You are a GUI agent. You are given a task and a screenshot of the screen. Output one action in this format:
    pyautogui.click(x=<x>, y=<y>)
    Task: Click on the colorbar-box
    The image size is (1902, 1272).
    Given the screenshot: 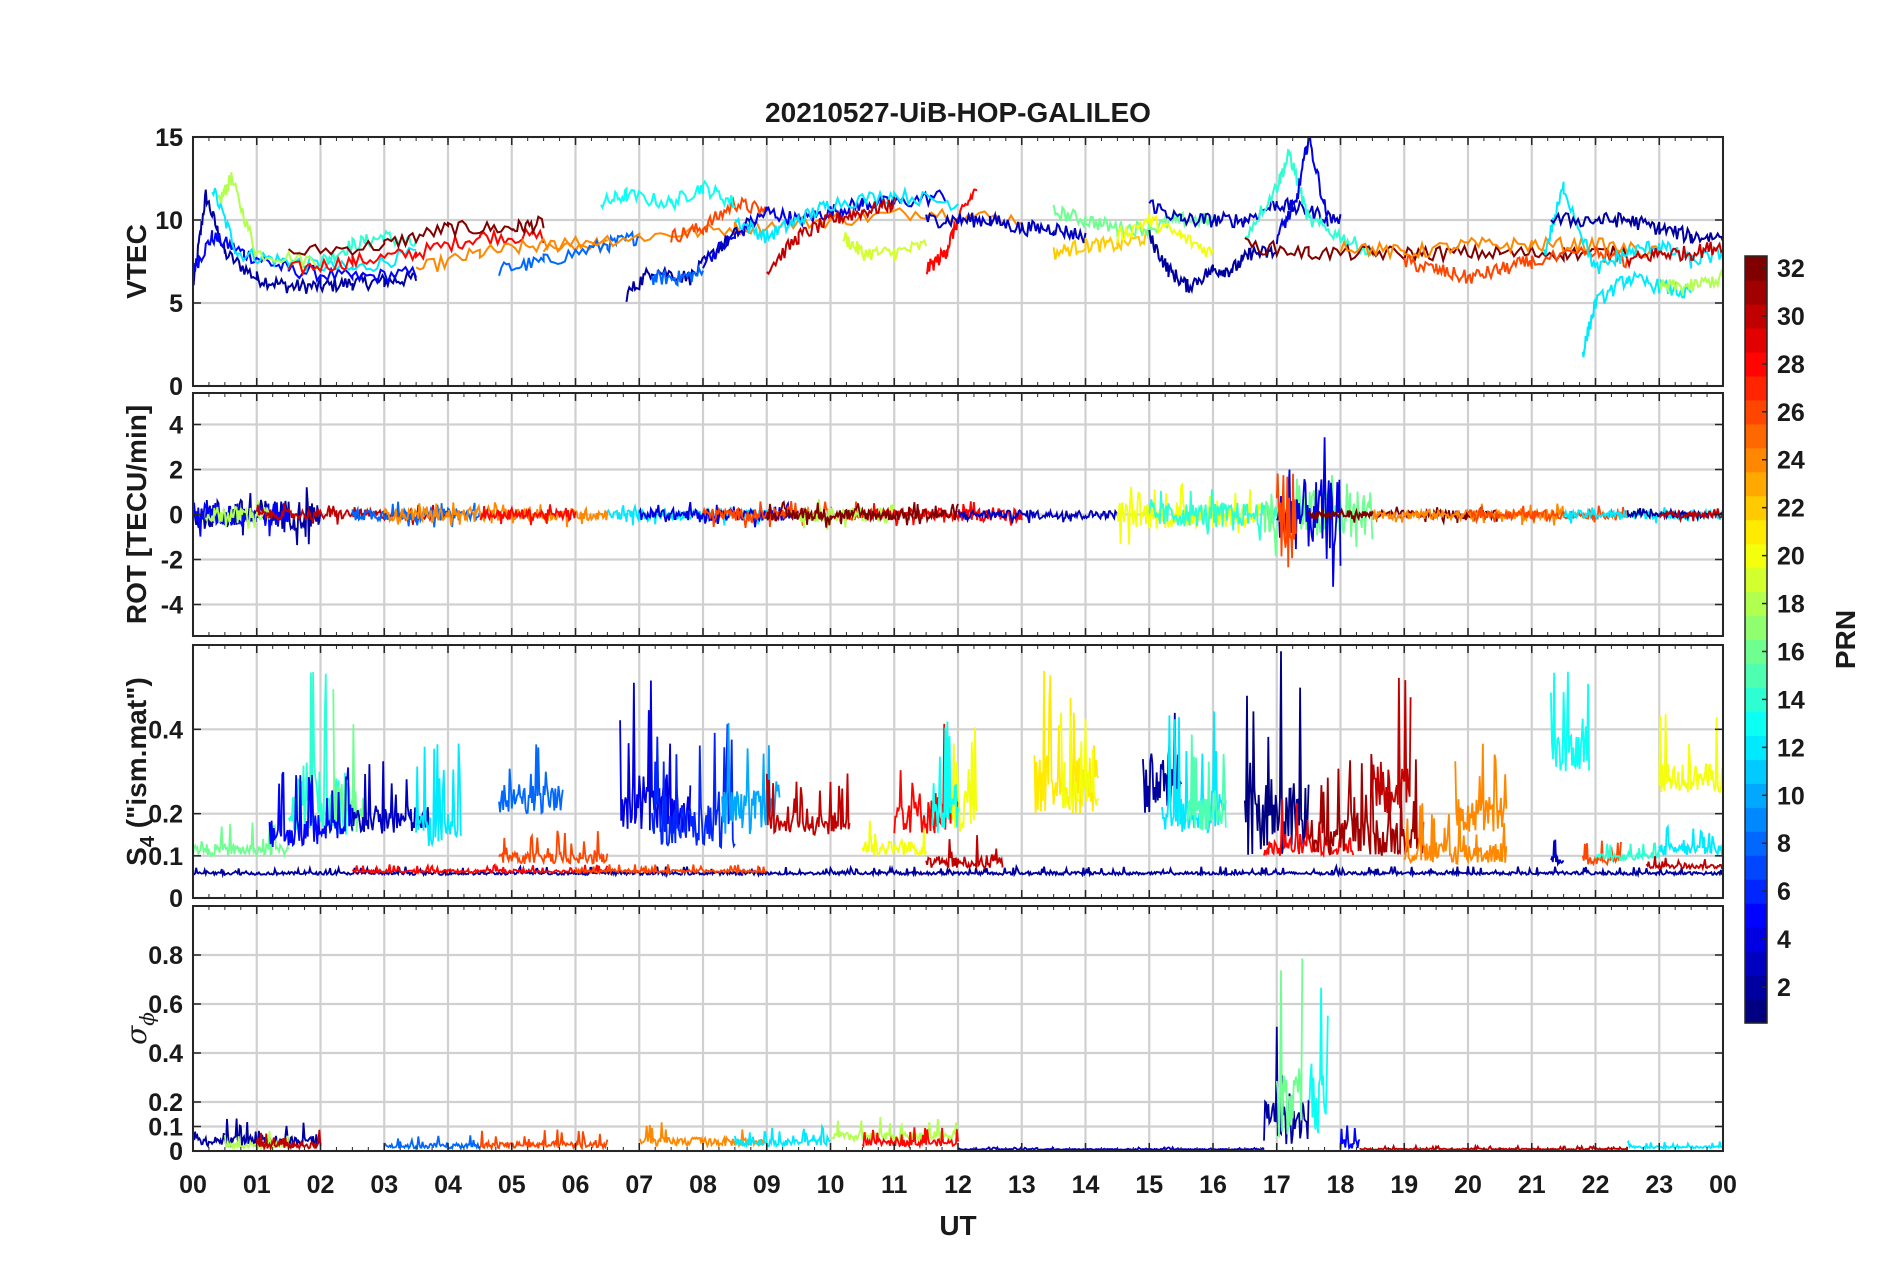 What is the action you would take?
    pyautogui.click(x=1756, y=639)
    